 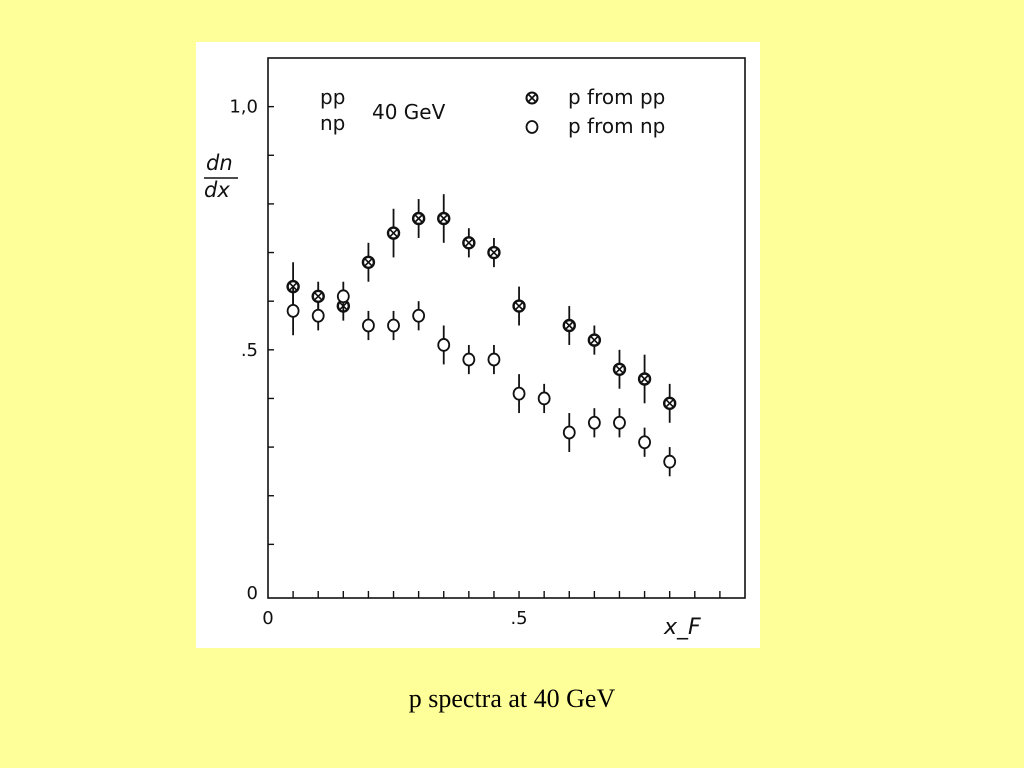 What do you see at coordinates (243, 107) in the screenshot?
I see `y-tick-label: 1,0` at bounding box center [243, 107].